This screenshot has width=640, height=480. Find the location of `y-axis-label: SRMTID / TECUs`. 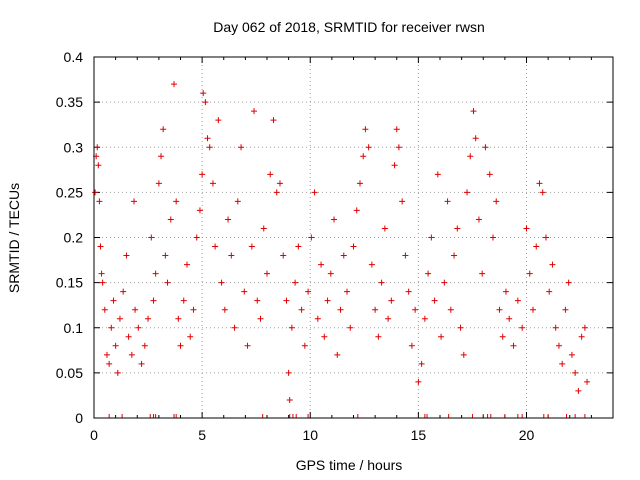

y-axis-label: SRMTID / TECUs is located at coordinates (14, 238).